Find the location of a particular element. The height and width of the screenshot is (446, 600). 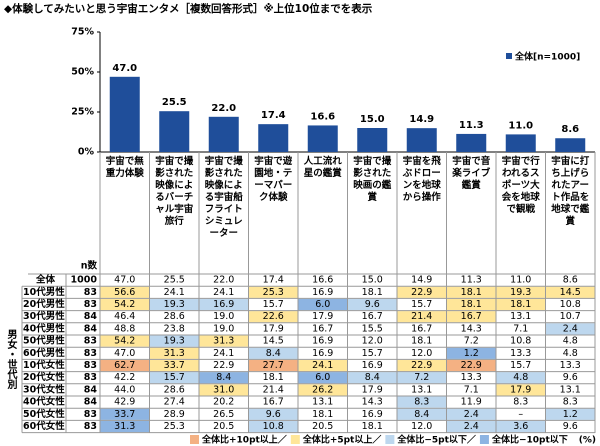

value-label: 11.0 is located at coordinates (520, 125).